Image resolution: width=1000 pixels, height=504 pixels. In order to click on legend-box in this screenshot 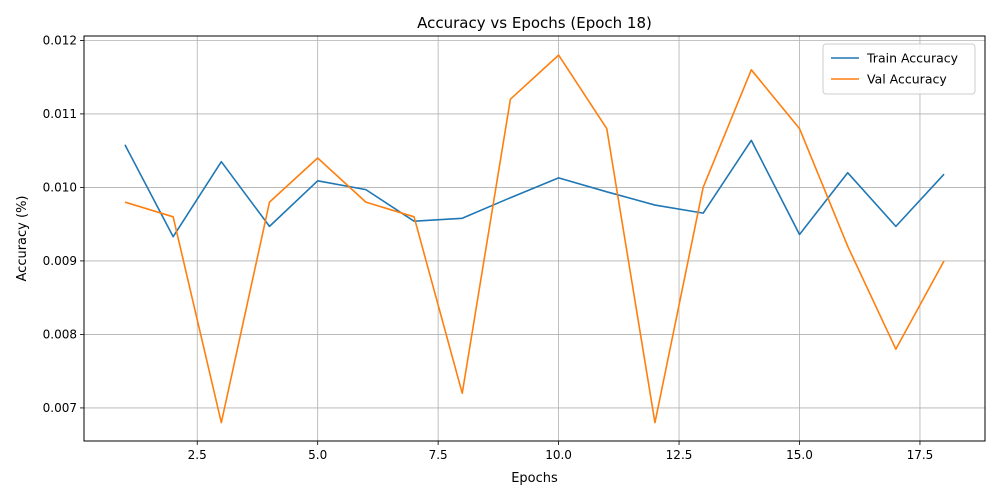, I will do `click(899, 69)`.